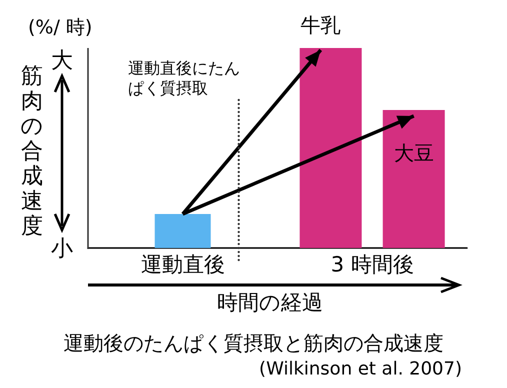  Describe the element at coordinates (254, 343) in the screenshot. I see `text: 運動後のたんぱく質摂取と筋肉の合成速度` at that location.